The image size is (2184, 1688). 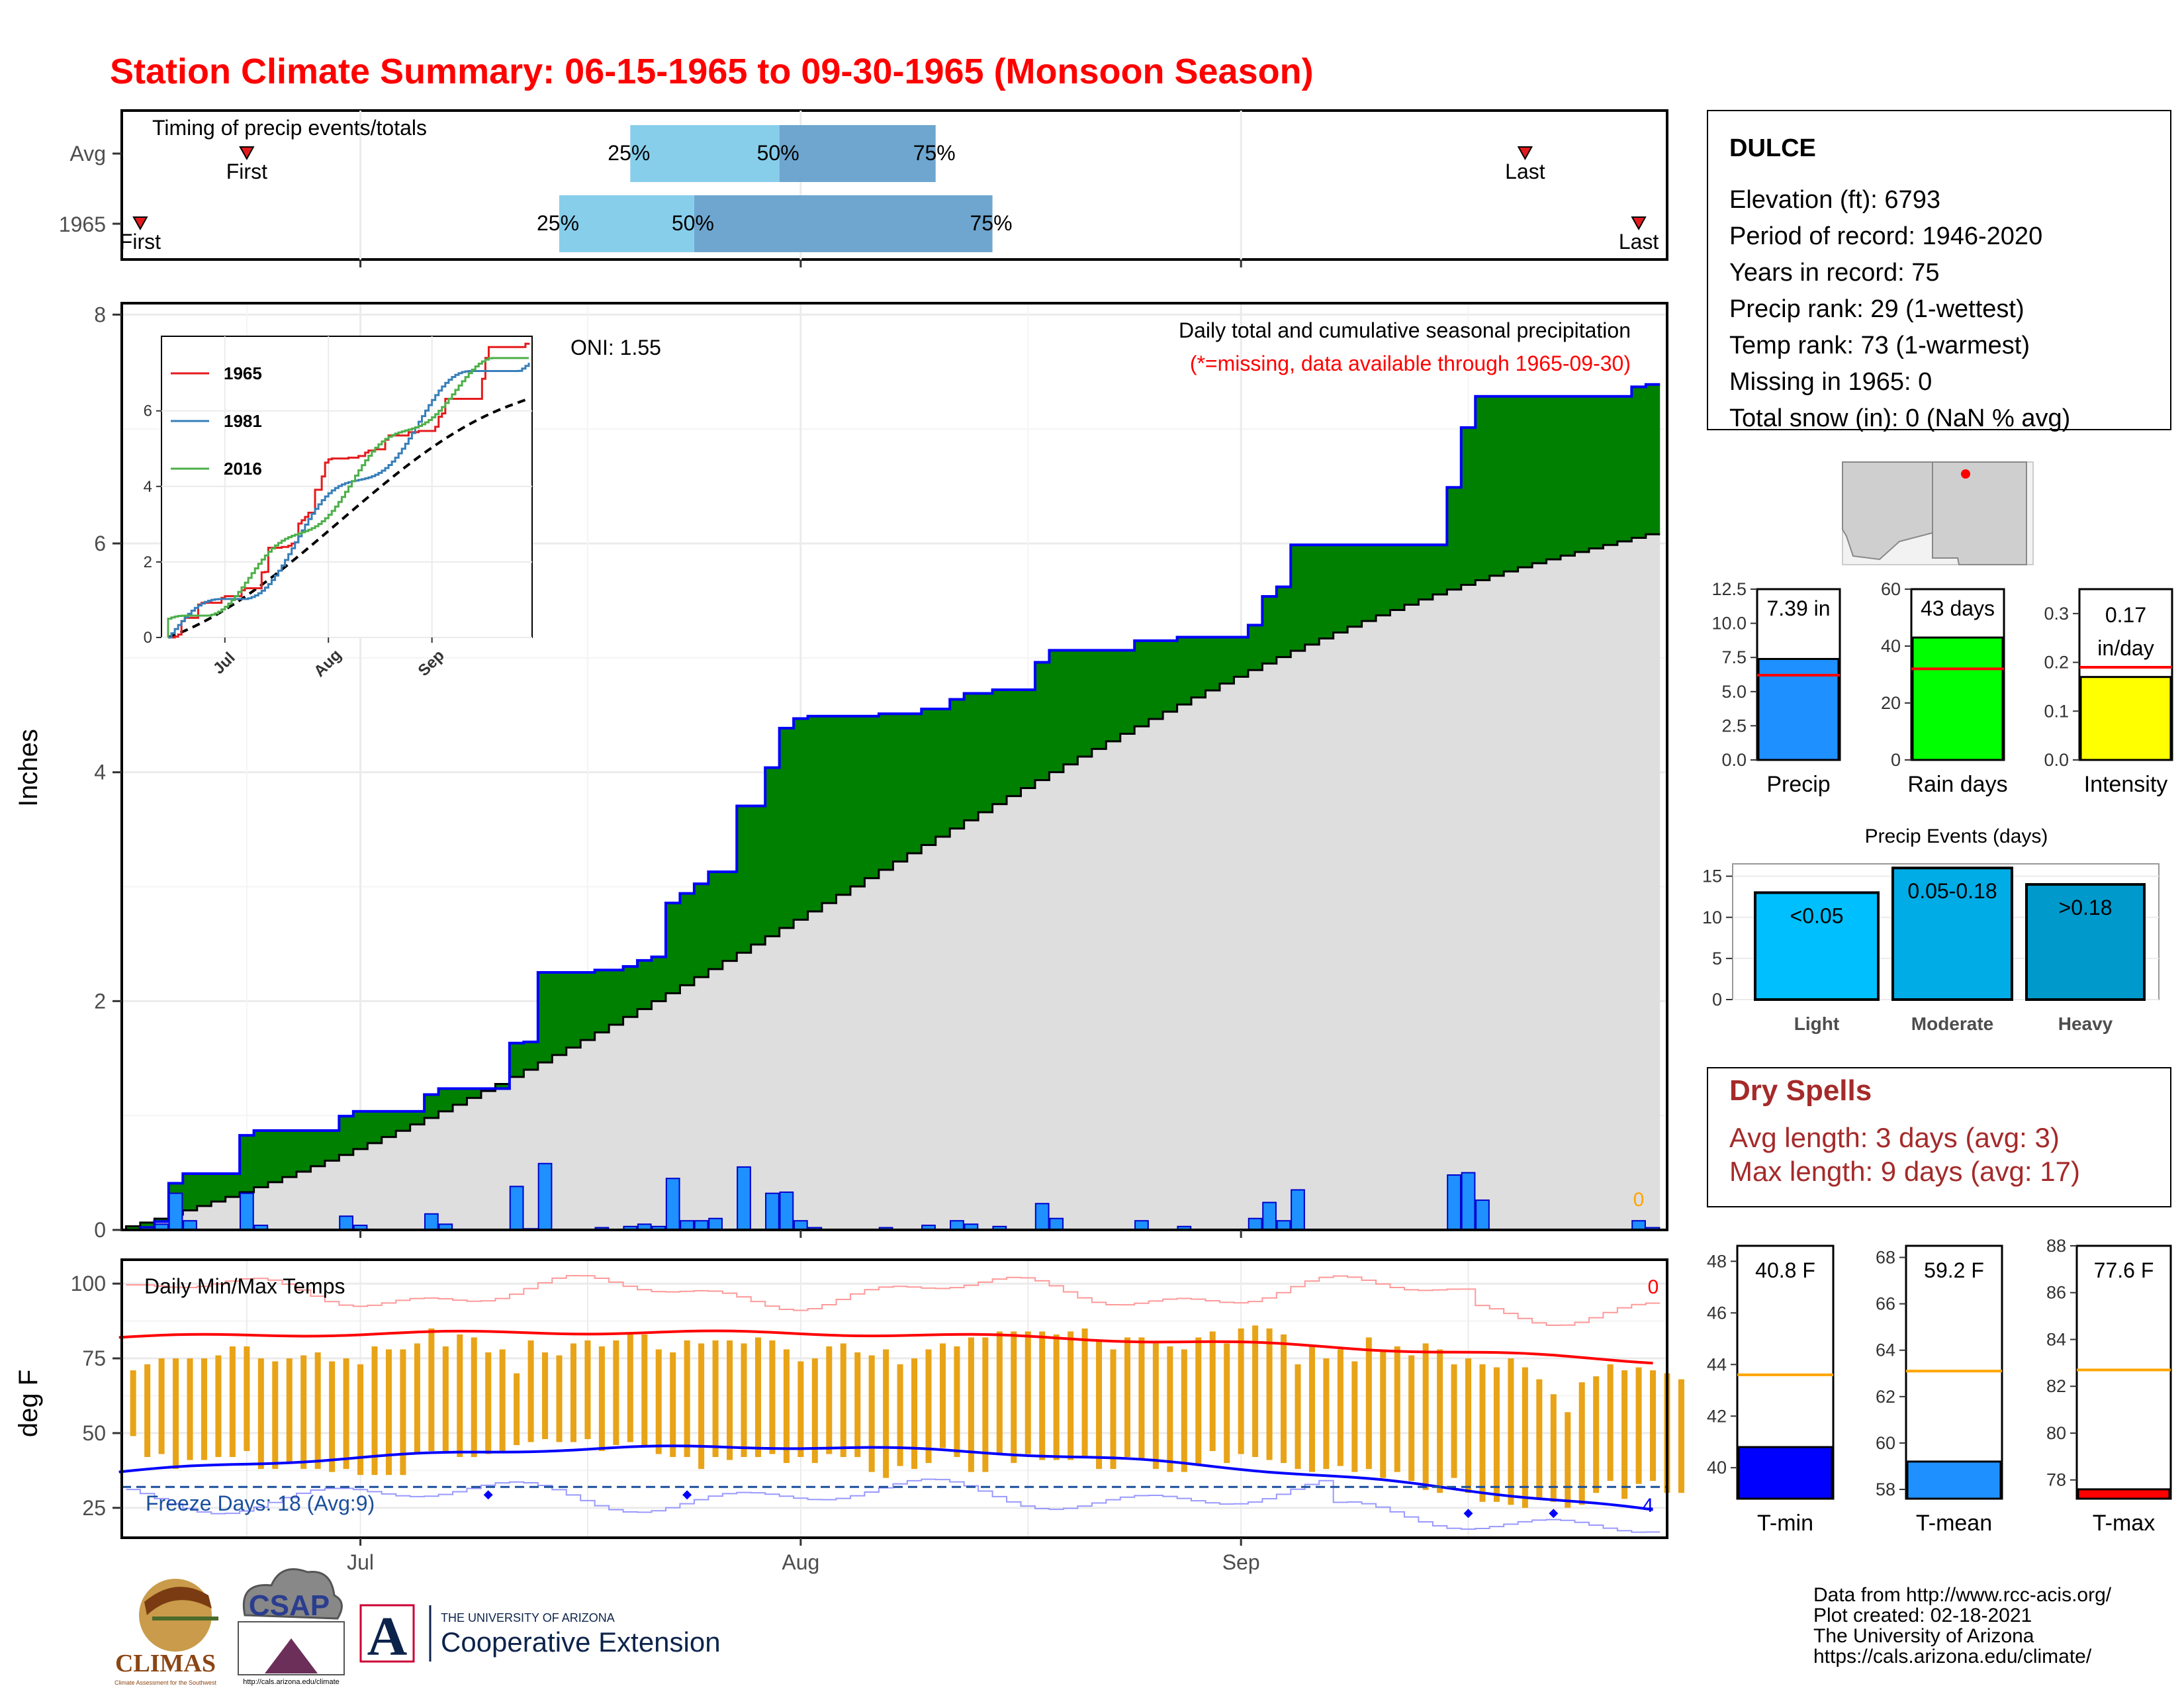 What do you see at coordinates (216, 421) in the screenshot?
I see `inset-legend: 1965 1981 2016` at bounding box center [216, 421].